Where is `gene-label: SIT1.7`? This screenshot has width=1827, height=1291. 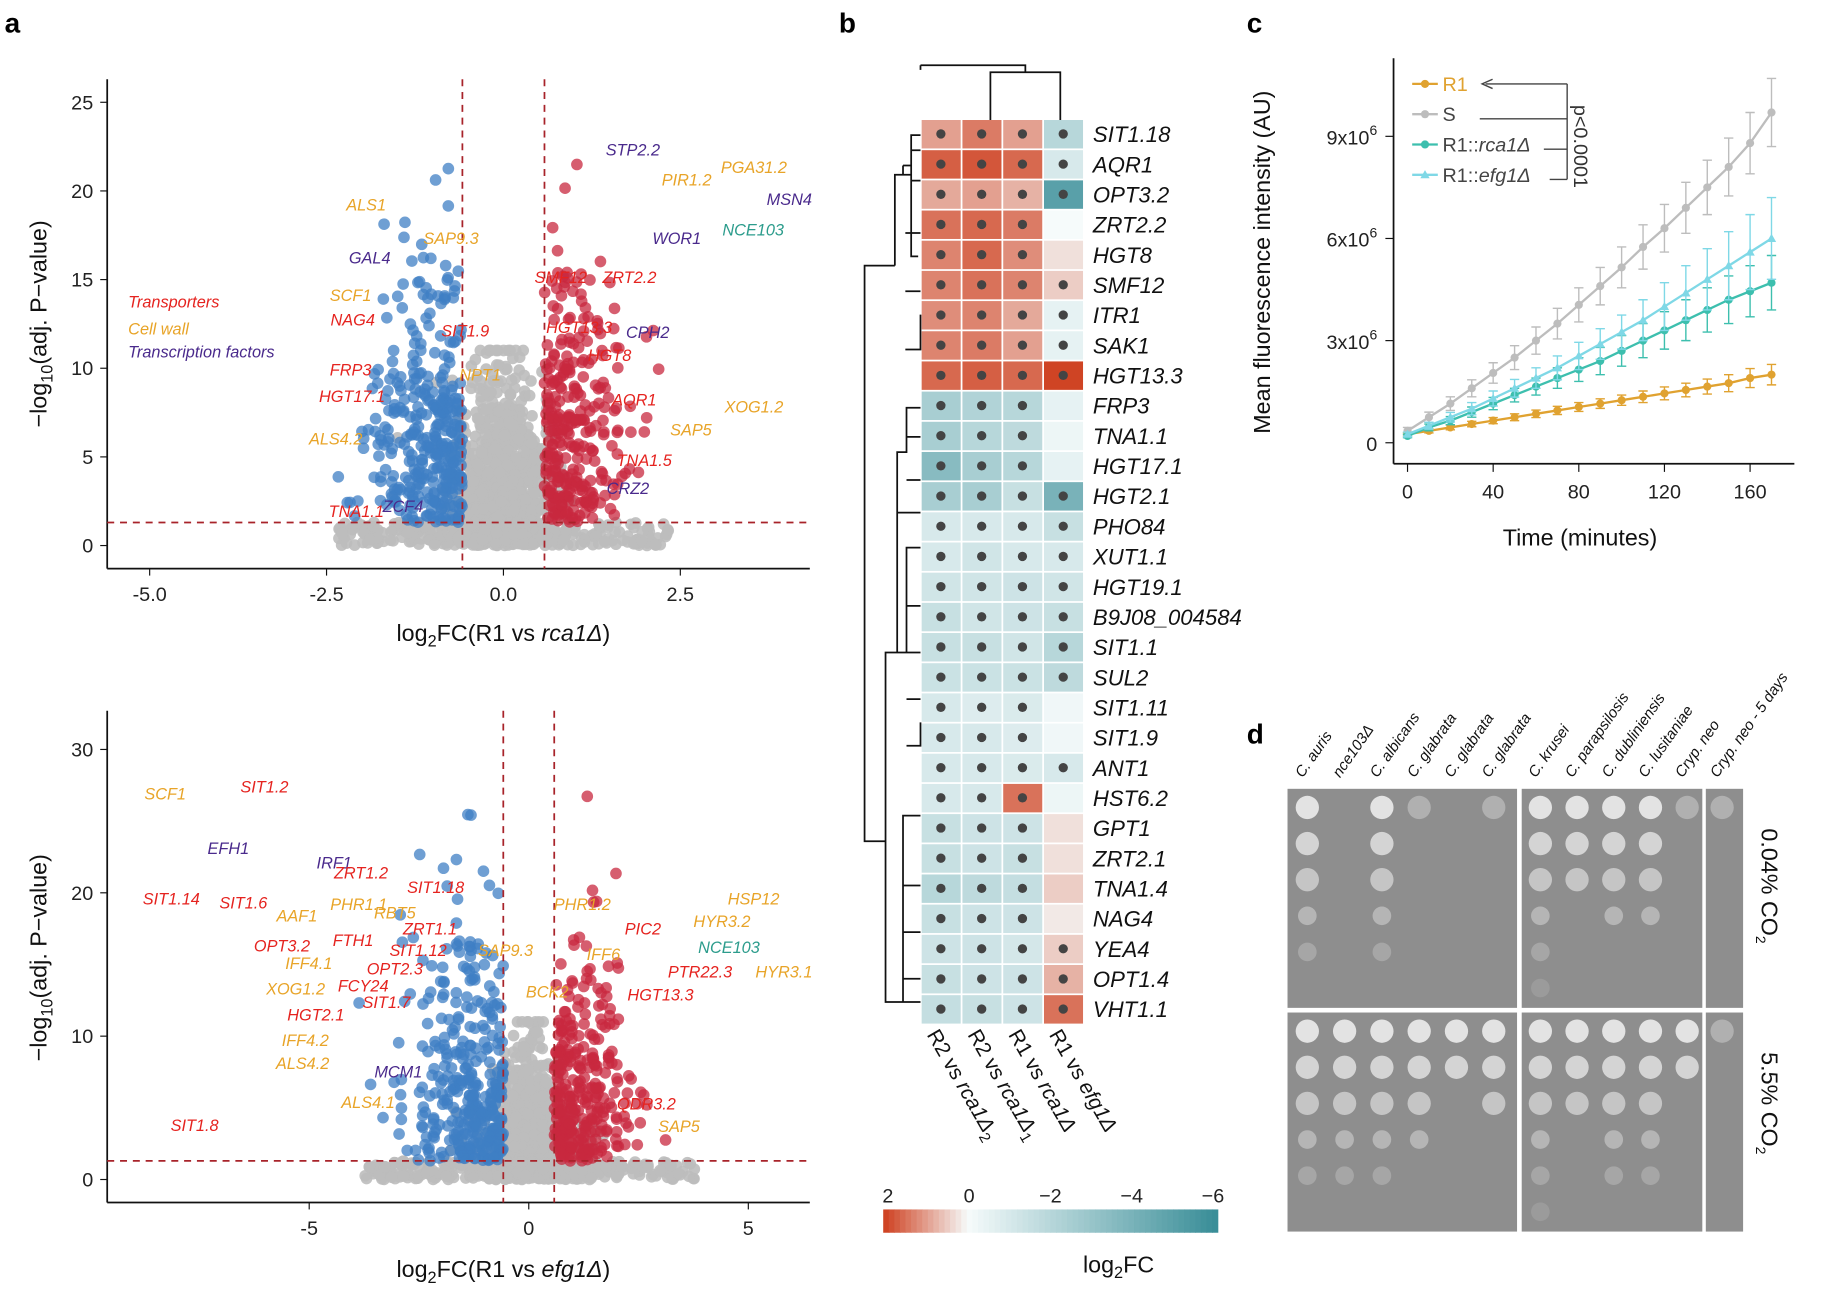 gene-label: SIT1.7 is located at coordinates (386, 1003).